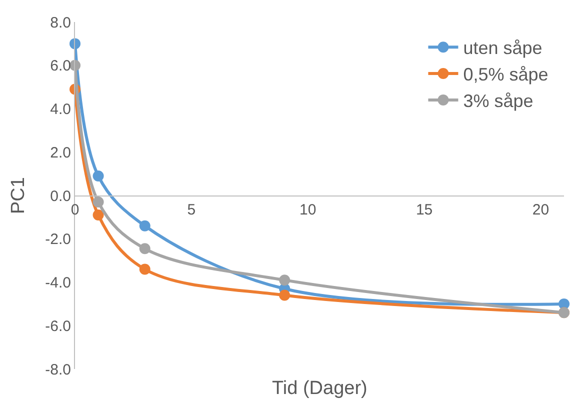 This screenshot has width=570, height=414. What do you see at coordinates (58, 283) in the screenshot?
I see `y-tick-label: -4.0` at bounding box center [58, 283].